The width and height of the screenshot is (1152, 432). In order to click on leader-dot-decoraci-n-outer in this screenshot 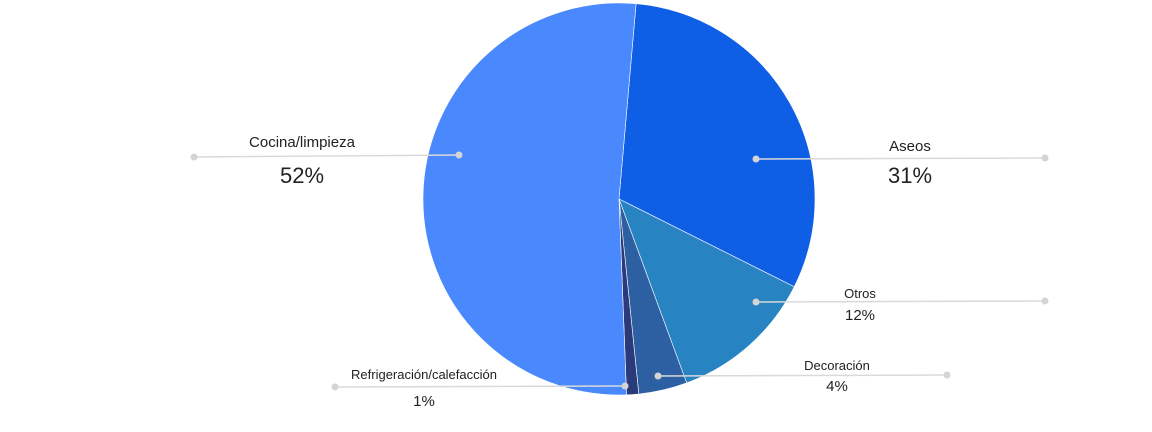, I will do `click(947, 375)`.